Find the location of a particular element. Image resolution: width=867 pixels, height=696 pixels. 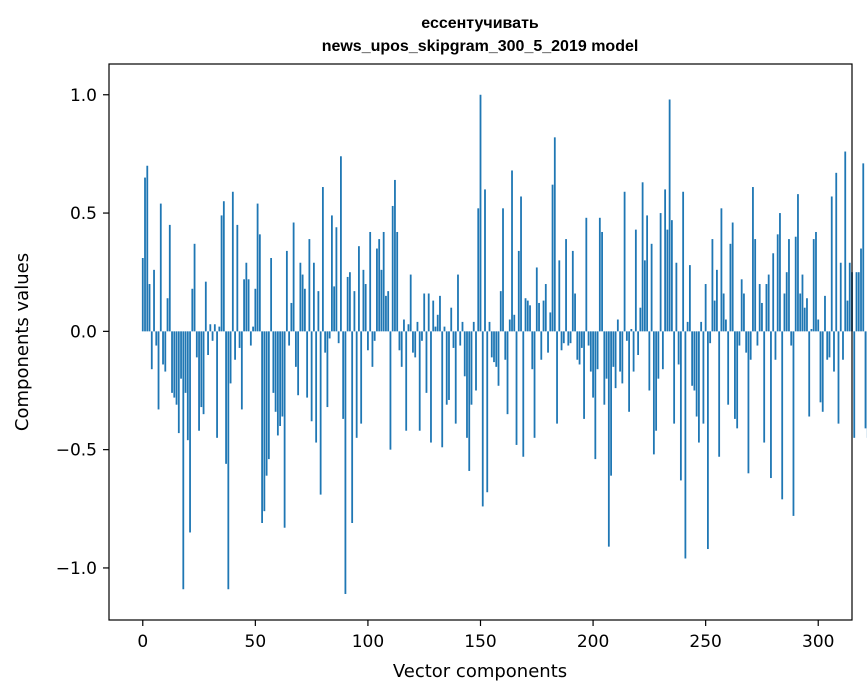

y-tick-label-0: −1.0 is located at coordinates (76, 569).